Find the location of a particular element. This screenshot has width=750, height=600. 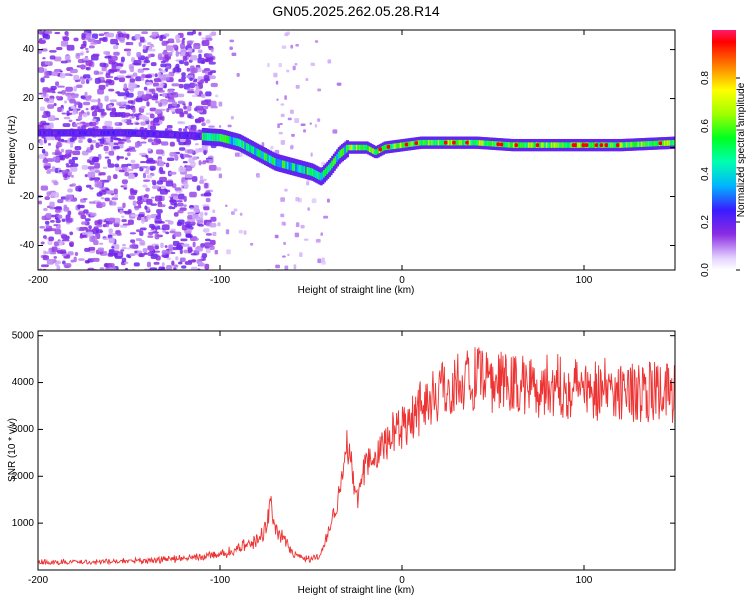

y-tick-label: -20 is located at coordinates (27, 196).